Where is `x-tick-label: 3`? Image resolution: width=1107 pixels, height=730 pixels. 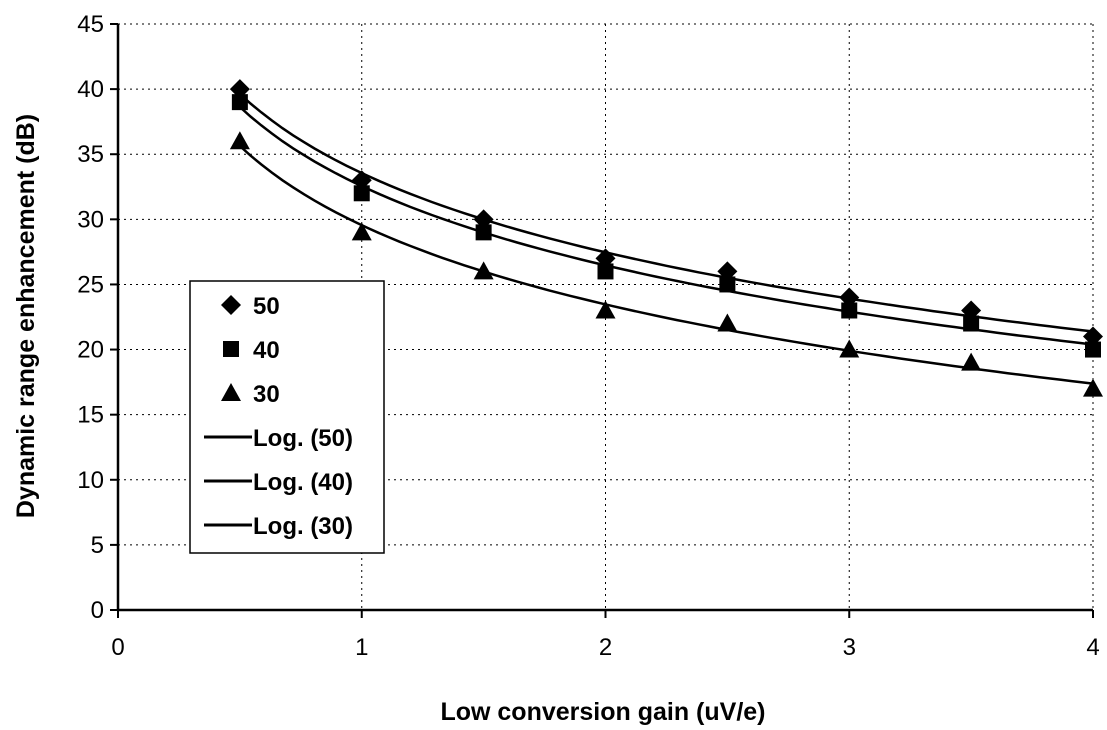
x-tick-label: 3 is located at coordinates (849, 647).